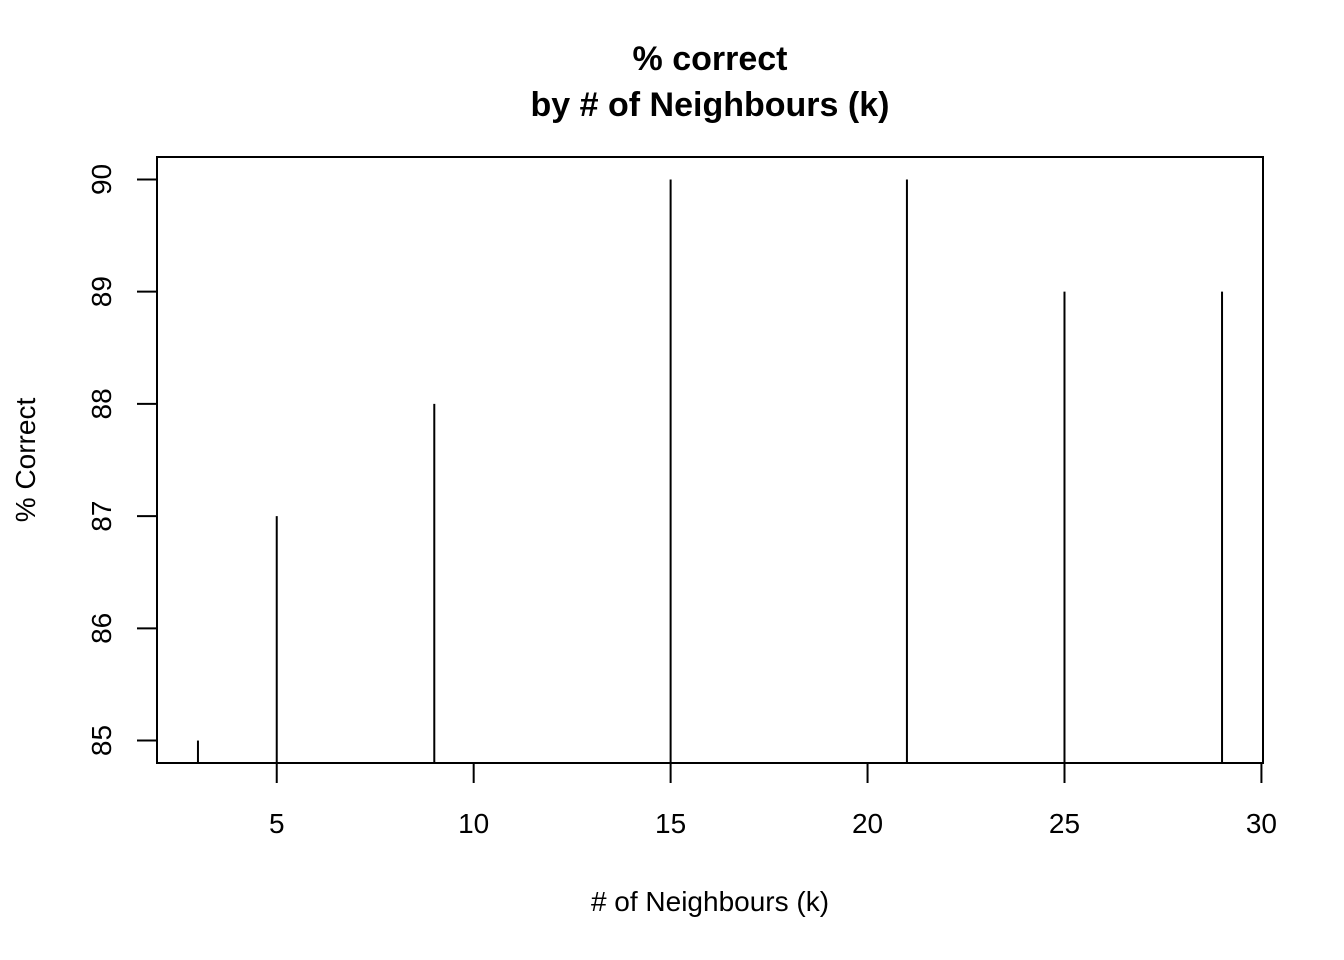 This screenshot has height=960, width=1344. I want to click on x-tick-label: 15, so click(670, 823).